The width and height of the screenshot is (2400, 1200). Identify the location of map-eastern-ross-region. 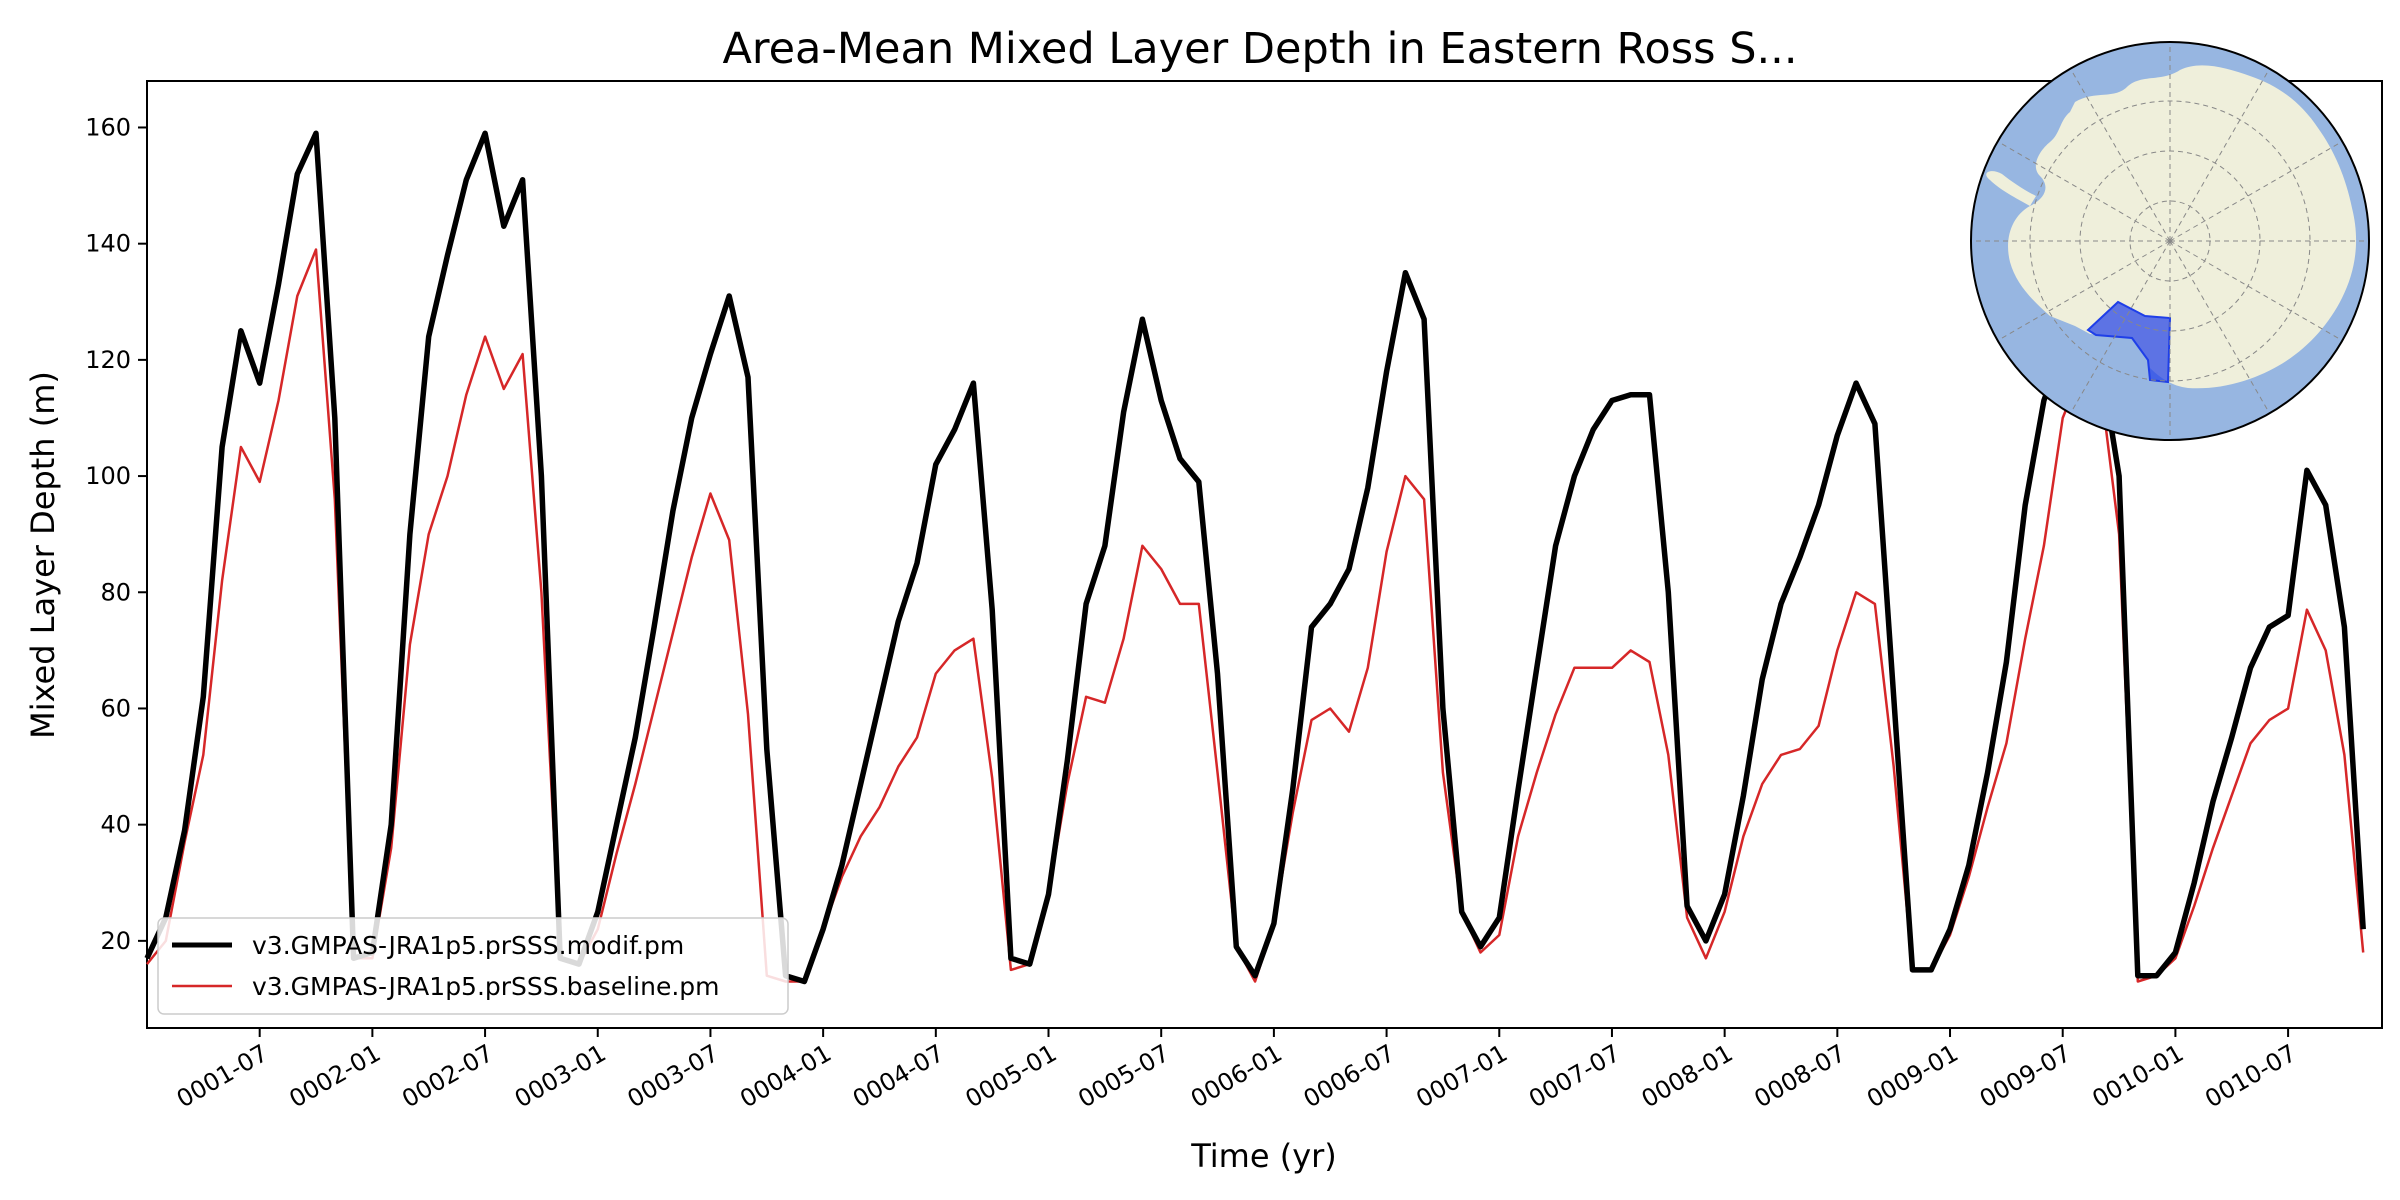
(2129, 342).